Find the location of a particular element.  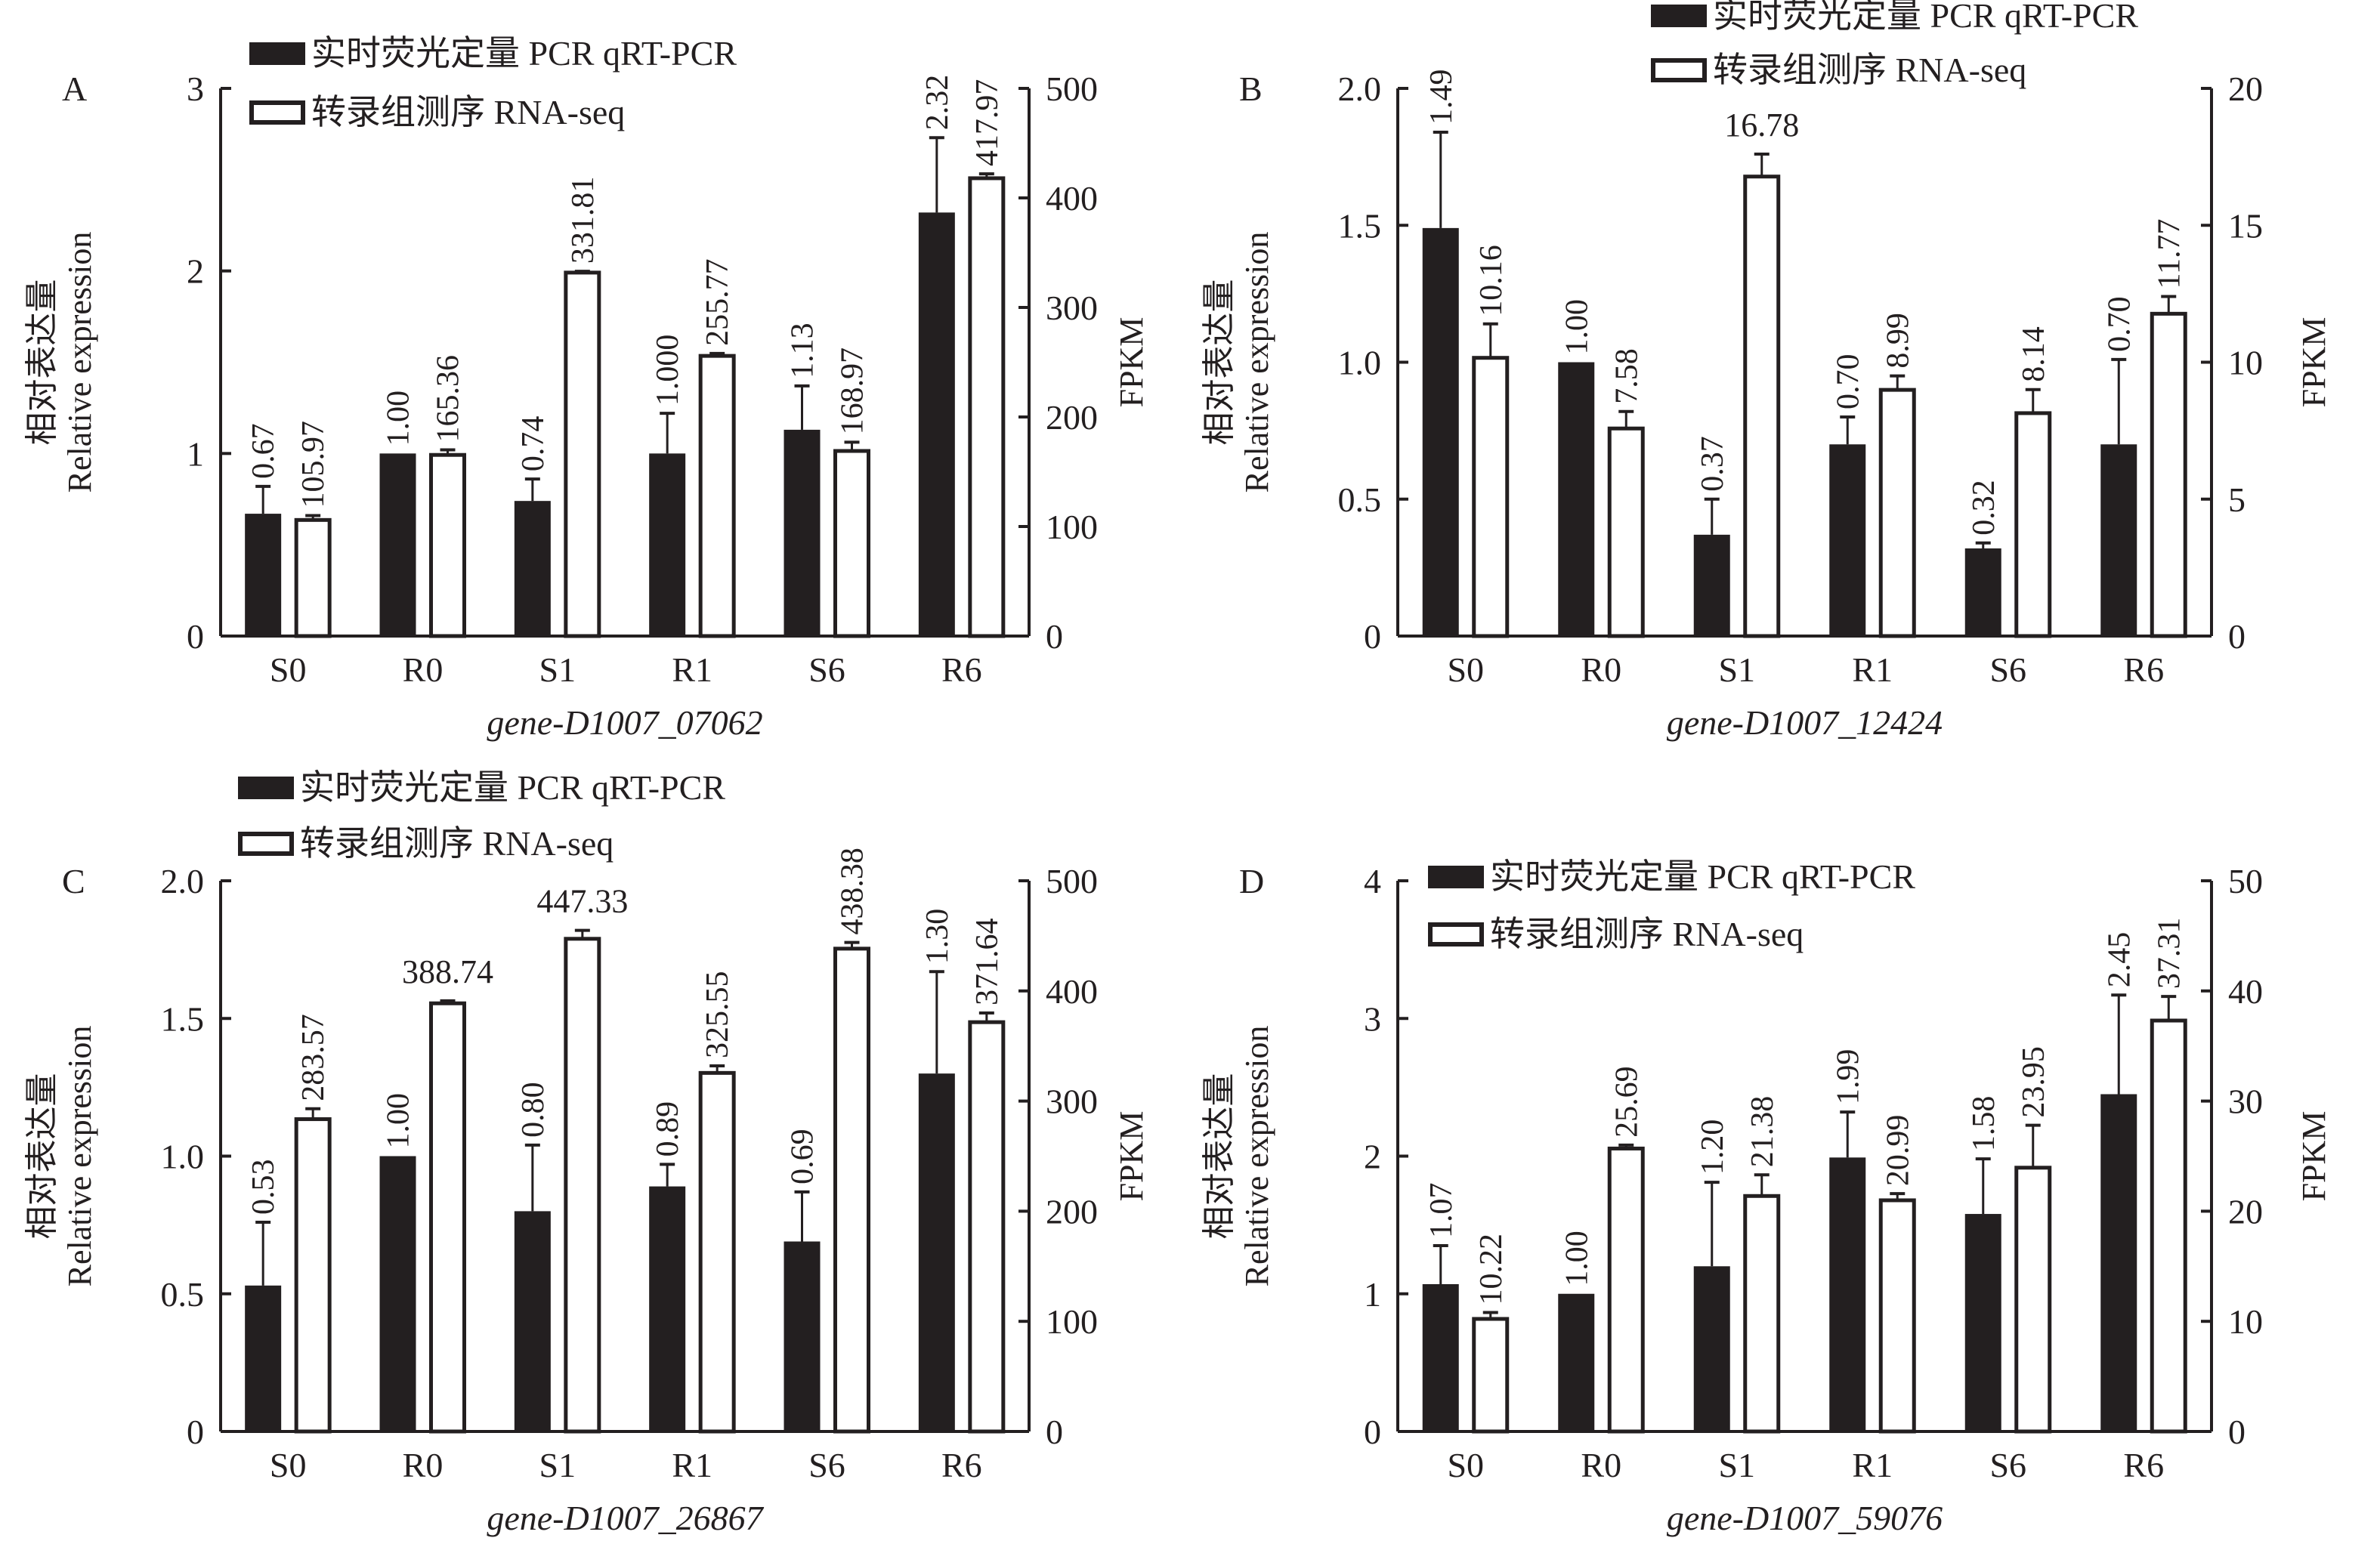

value-label-qpcr: 0.89 is located at coordinates (668, 1129).